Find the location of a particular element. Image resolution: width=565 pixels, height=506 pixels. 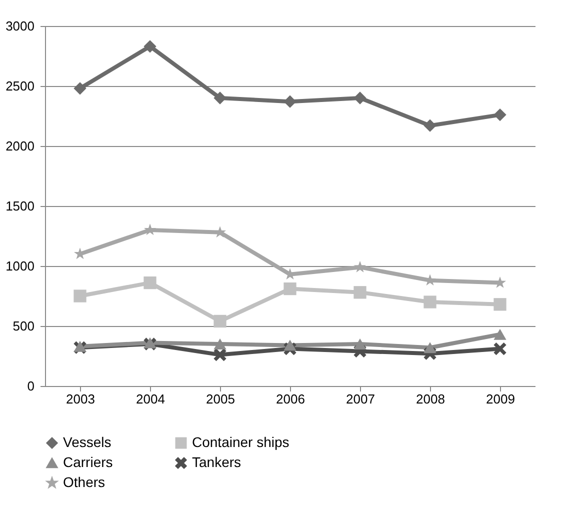

y-tick-label: 2500 is located at coordinates (20, 86).